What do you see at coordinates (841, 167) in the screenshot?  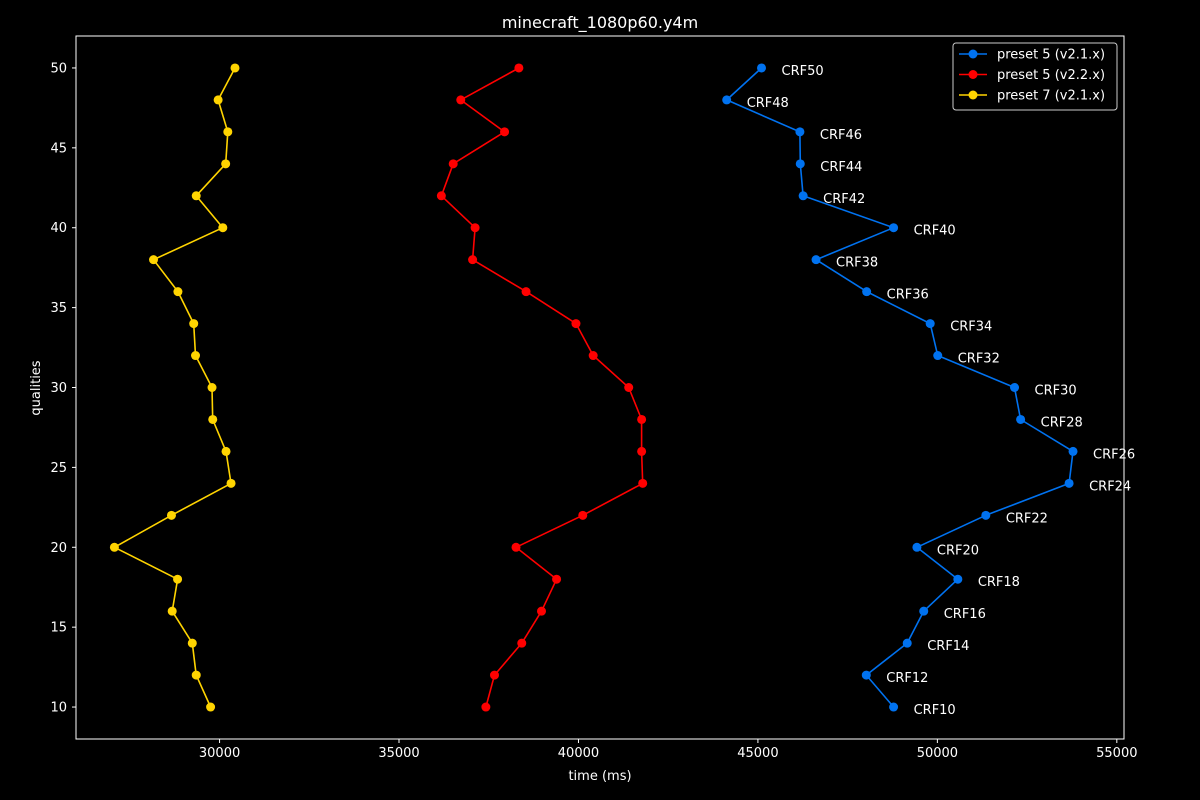 I see `point-label: CRF44` at bounding box center [841, 167].